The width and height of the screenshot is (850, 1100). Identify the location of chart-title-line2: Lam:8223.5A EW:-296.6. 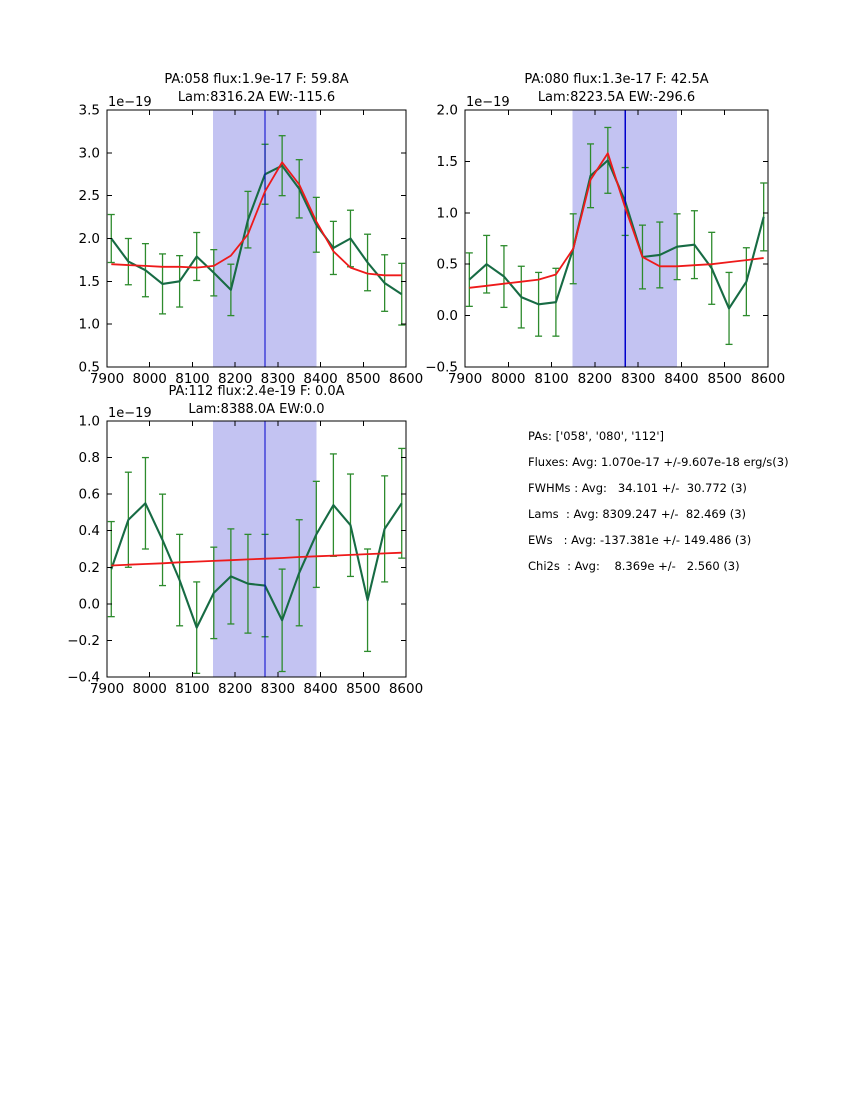
(616, 97).